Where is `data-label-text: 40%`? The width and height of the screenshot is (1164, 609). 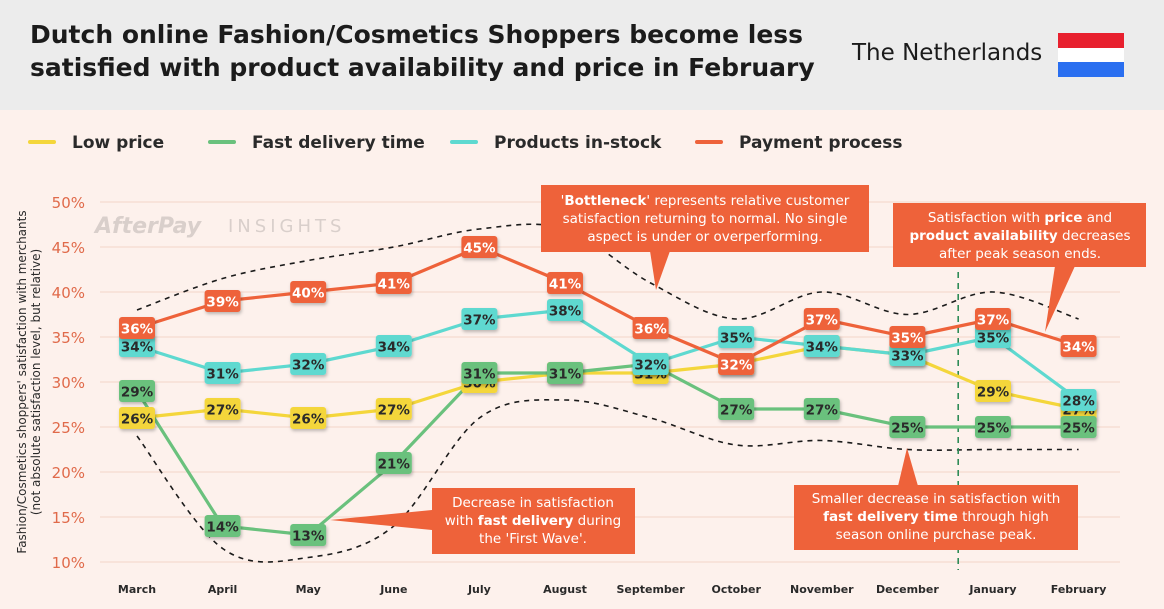
data-label-text: 40% is located at coordinates (308, 294).